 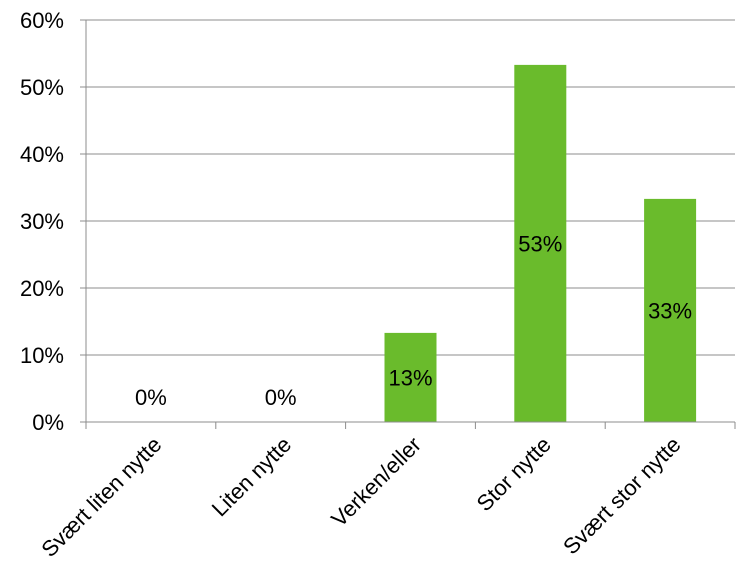 What do you see at coordinates (42, 288) in the screenshot?
I see `y-tick-label: 20%` at bounding box center [42, 288].